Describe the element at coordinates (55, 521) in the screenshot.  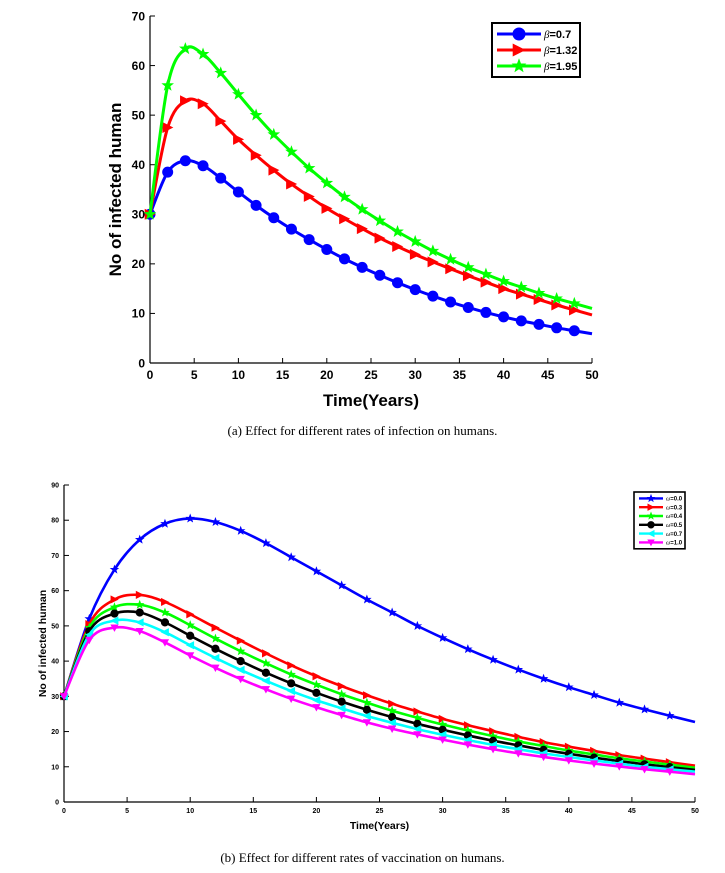
I see `y-tick-label: 80` at that location.